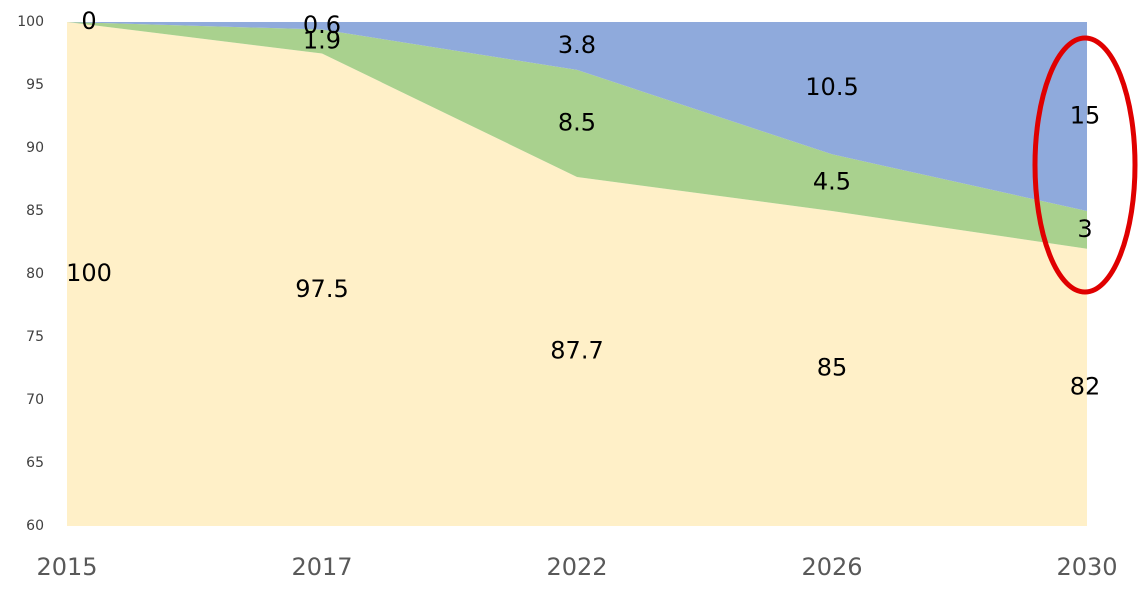 This screenshot has height=590, width=1138. Describe the element at coordinates (30, 22) in the screenshot. I see `y-tick-label: 100` at that location.